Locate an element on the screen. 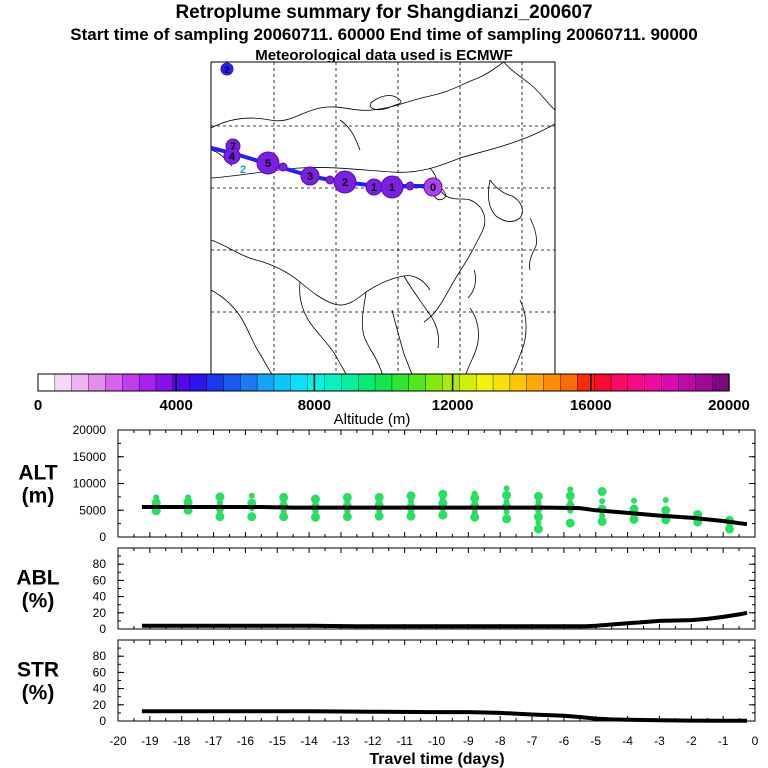 The image size is (768, 768). str-panel: 80 60 40 20 0 STR(%) is located at coordinates (386, 683).